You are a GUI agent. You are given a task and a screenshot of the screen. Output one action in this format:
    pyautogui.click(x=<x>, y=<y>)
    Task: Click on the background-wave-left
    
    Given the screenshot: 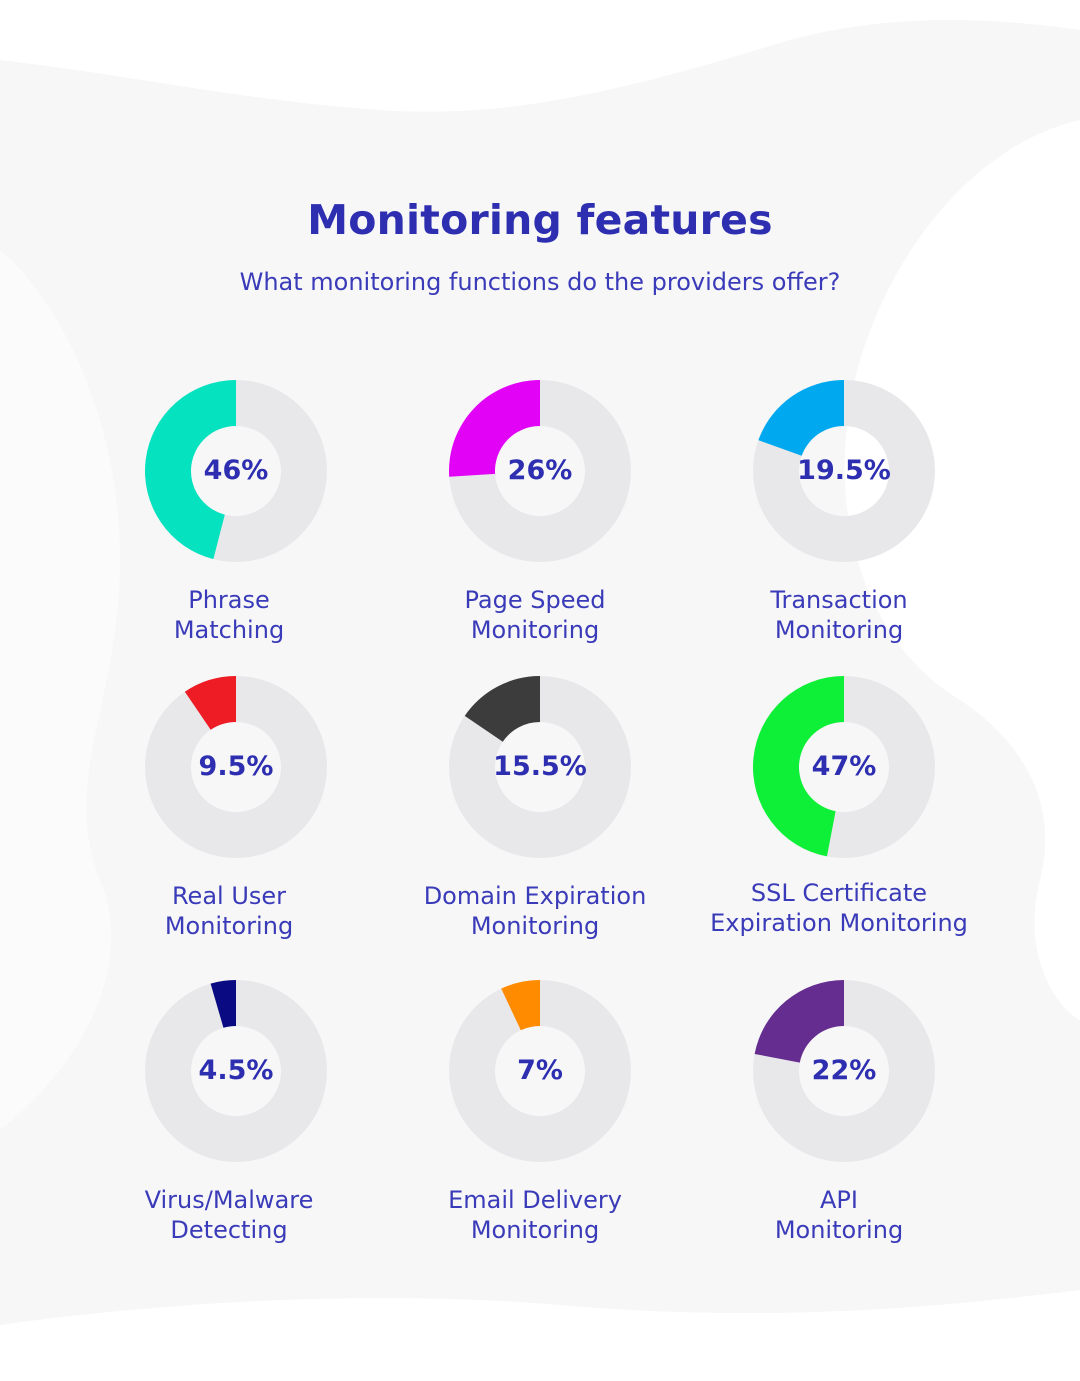 What is the action you would take?
    pyautogui.click(x=60, y=690)
    